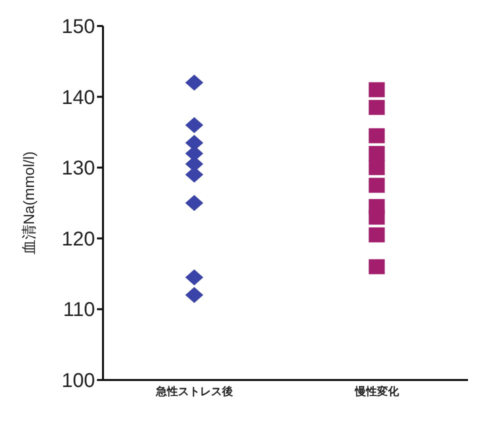 Image resolution: width=497 pixels, height=422 pixels. Describe the element at coordinates (78, 97) in the screenshot. I see `y-tick-label: 140` at that location.